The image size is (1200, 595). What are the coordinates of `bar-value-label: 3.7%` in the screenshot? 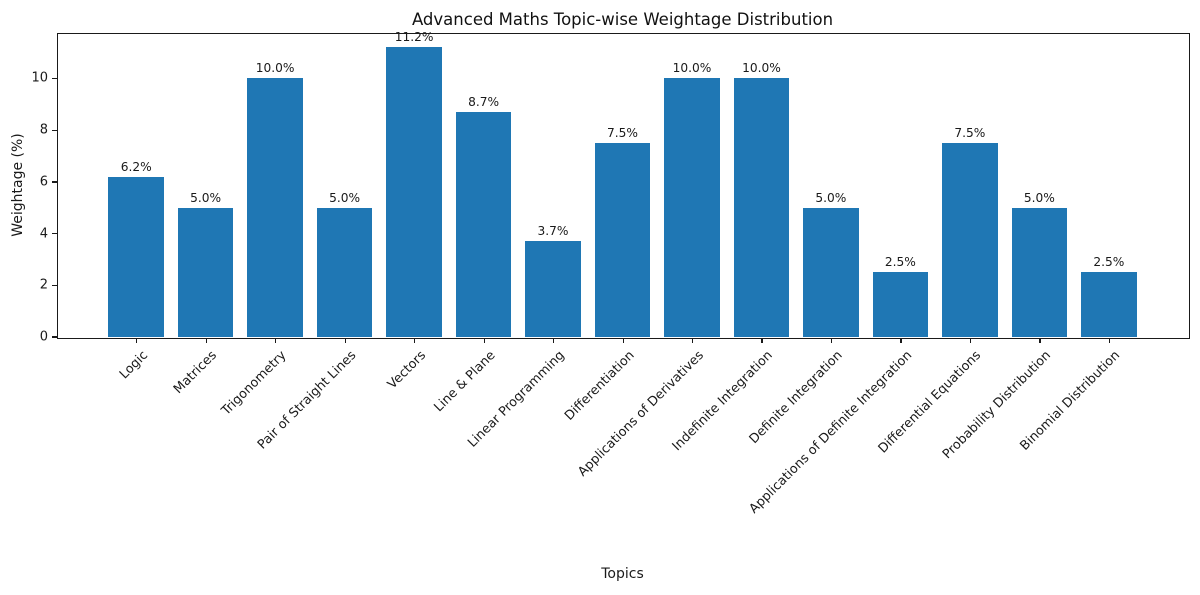 It's located at (553, 231).